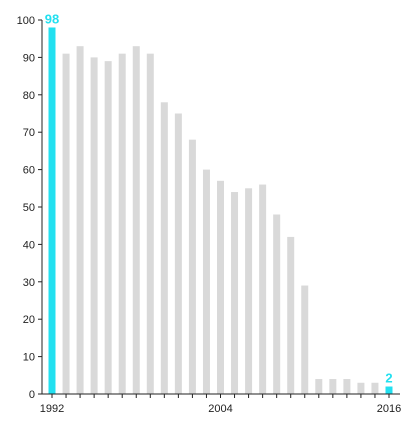 The width and height of the screenshot is (416, 423). I want to click on y-tick-label: 60, so click(29, 171).